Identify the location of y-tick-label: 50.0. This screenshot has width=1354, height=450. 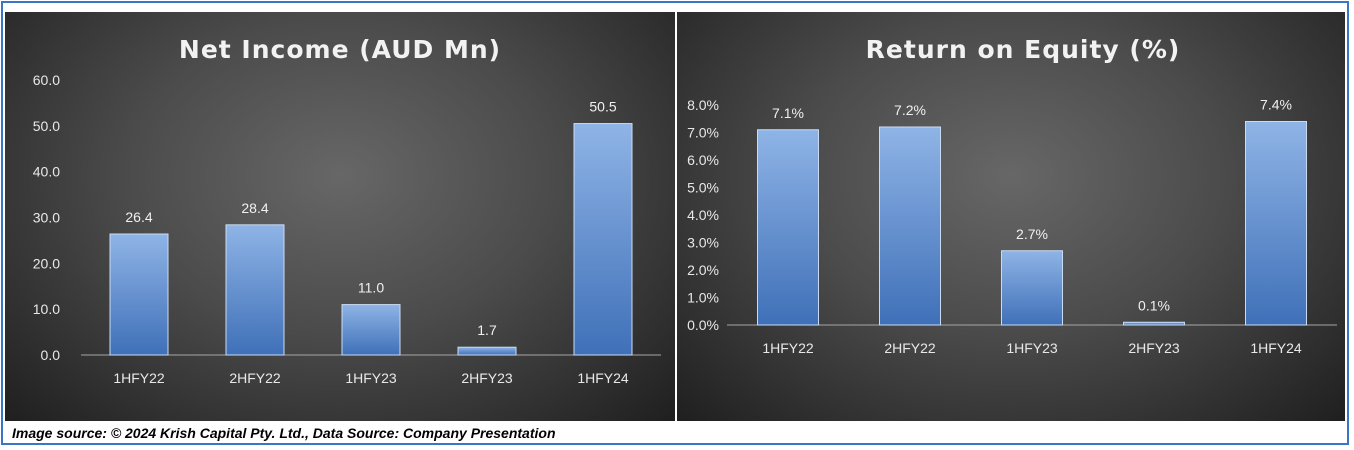
(46, 126).